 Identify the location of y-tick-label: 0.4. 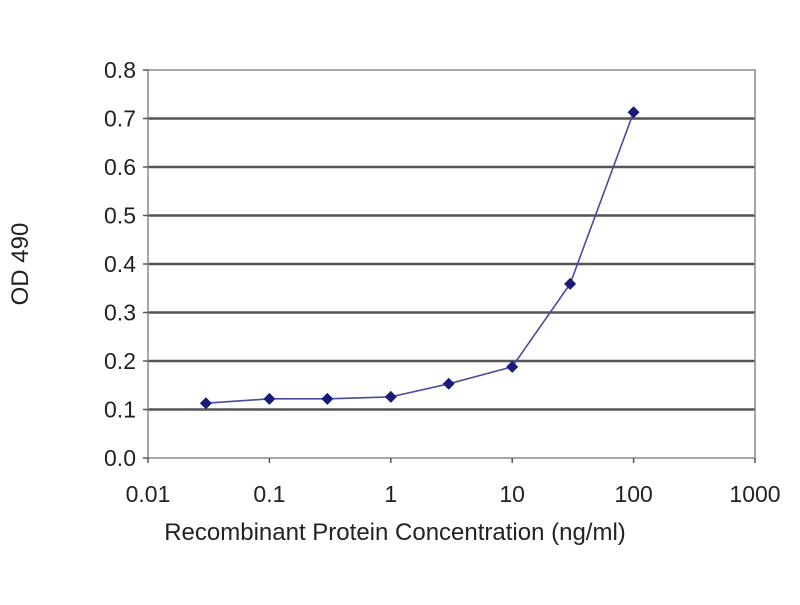
(120, 264).